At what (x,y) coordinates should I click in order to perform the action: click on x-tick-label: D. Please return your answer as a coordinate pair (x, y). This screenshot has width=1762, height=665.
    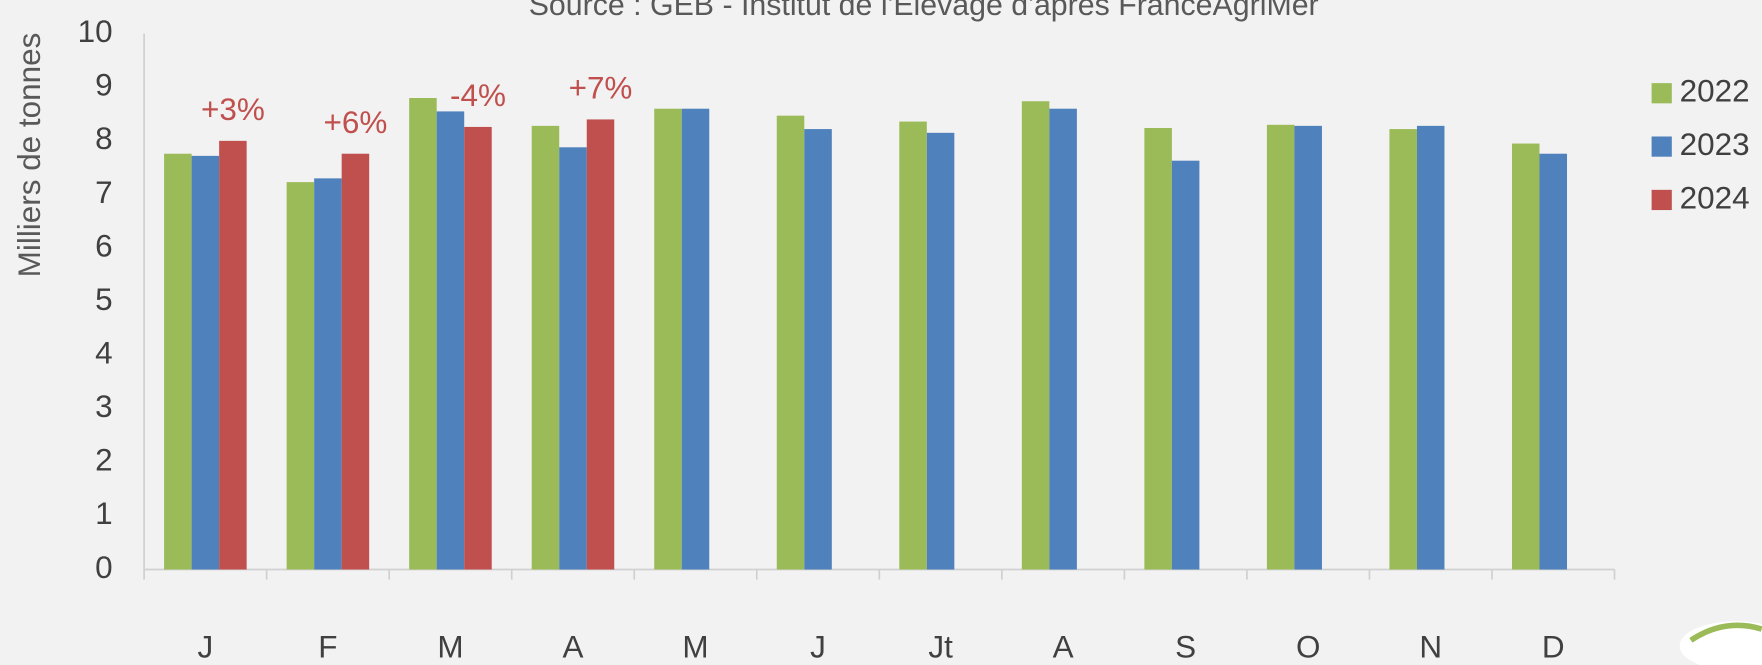
    Looking at the image, I should click on (1553, 647).